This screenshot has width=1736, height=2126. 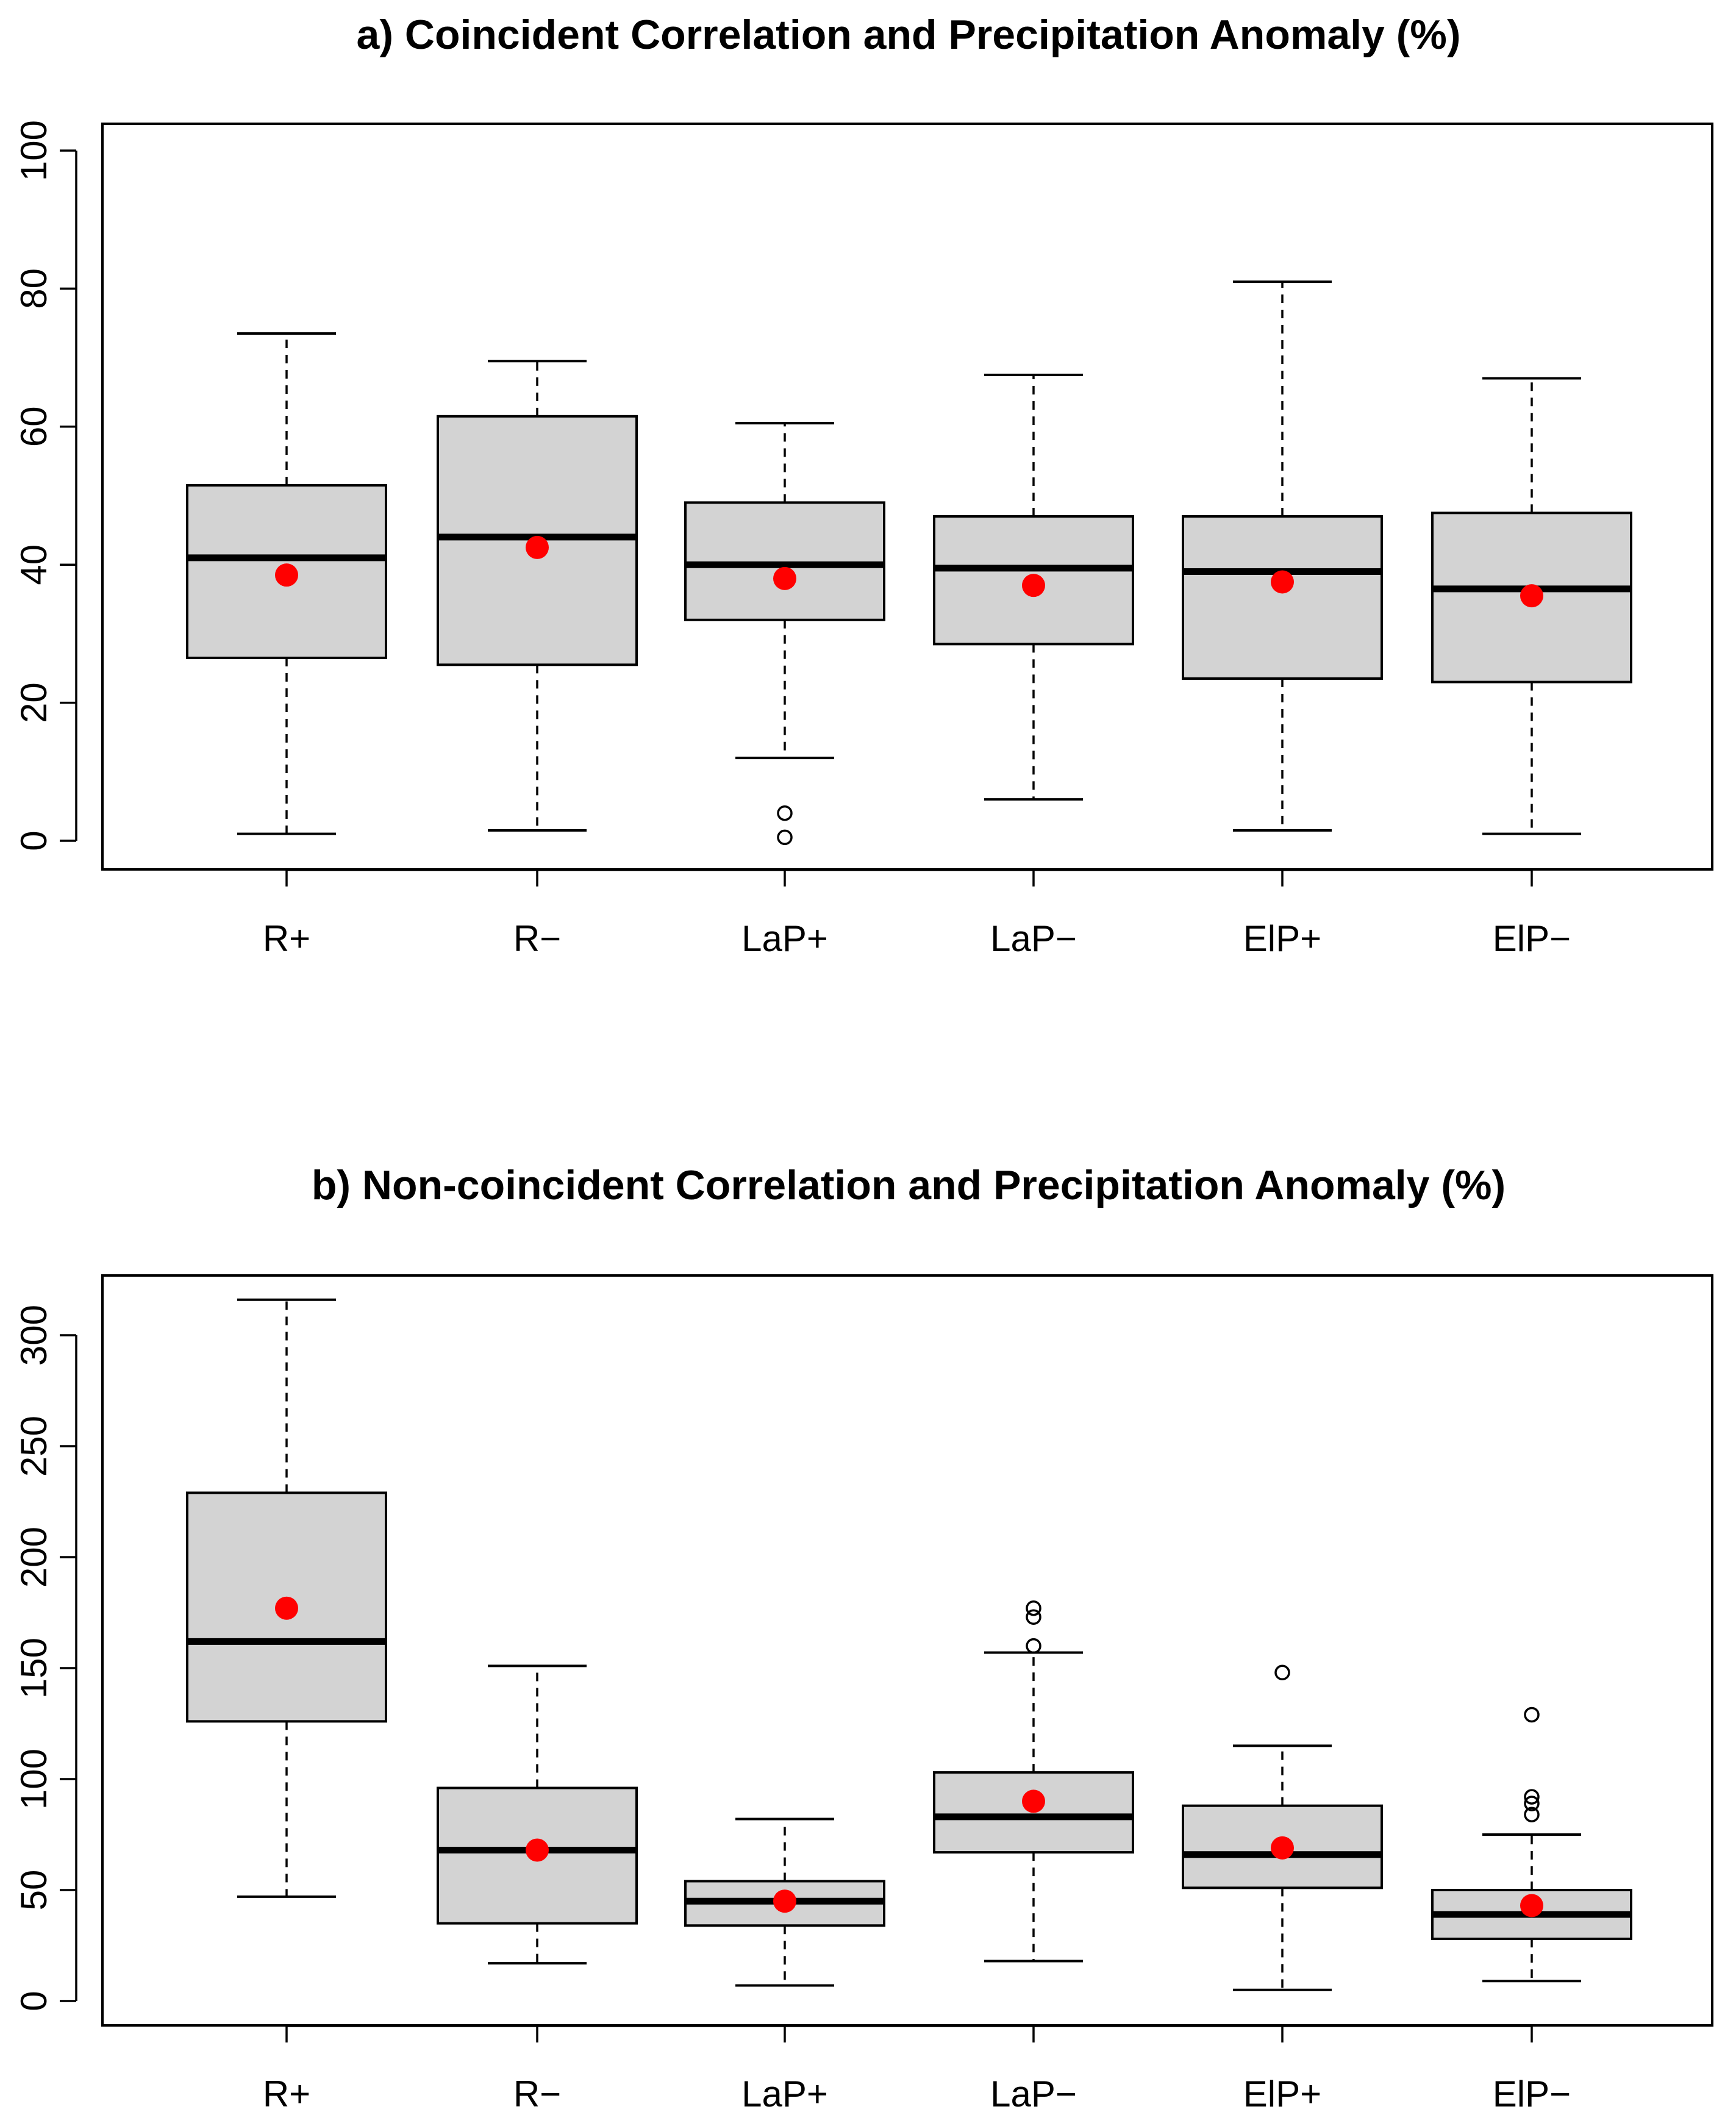 I want to click on y-tick-label: 40, so click(x=33, y=564).